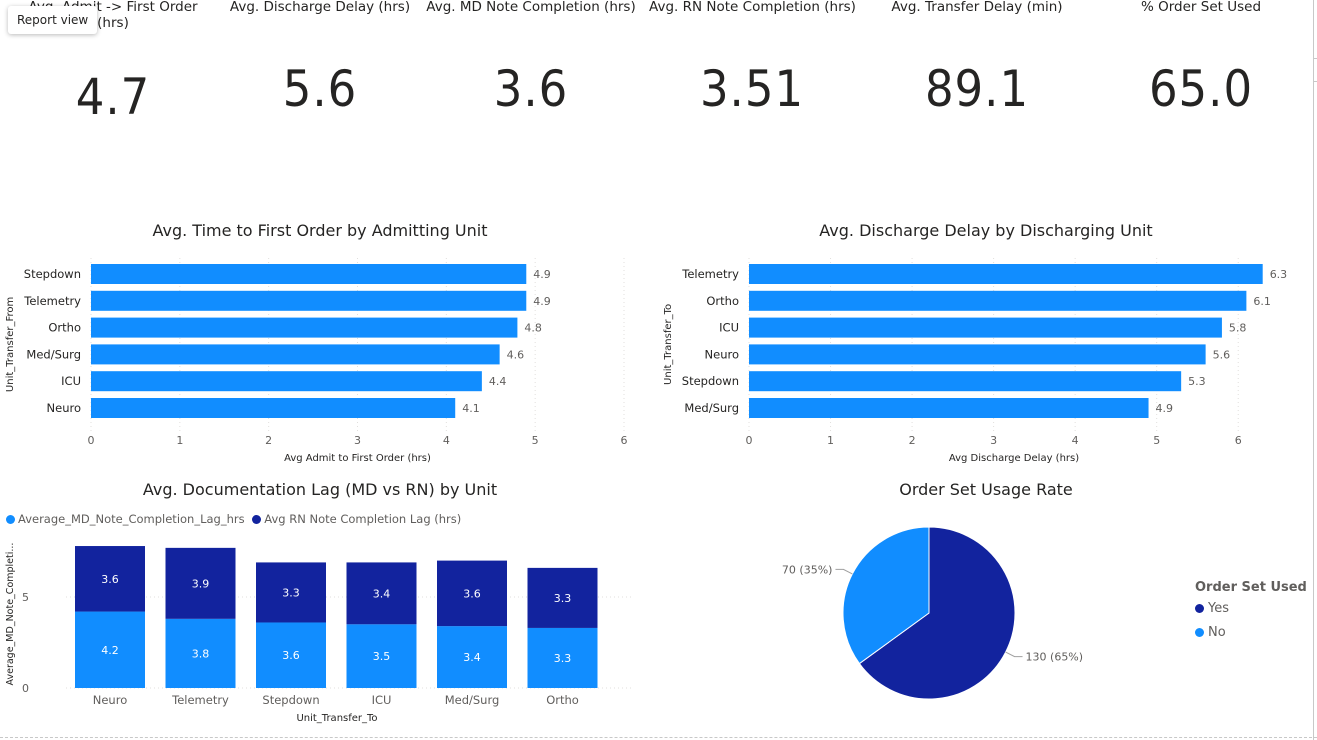  Describe the element at coordinates (125, 519) in the screenshot. I see `legend-item-md: Average_MD_Note_Completion_Lag_hrs` at that location.